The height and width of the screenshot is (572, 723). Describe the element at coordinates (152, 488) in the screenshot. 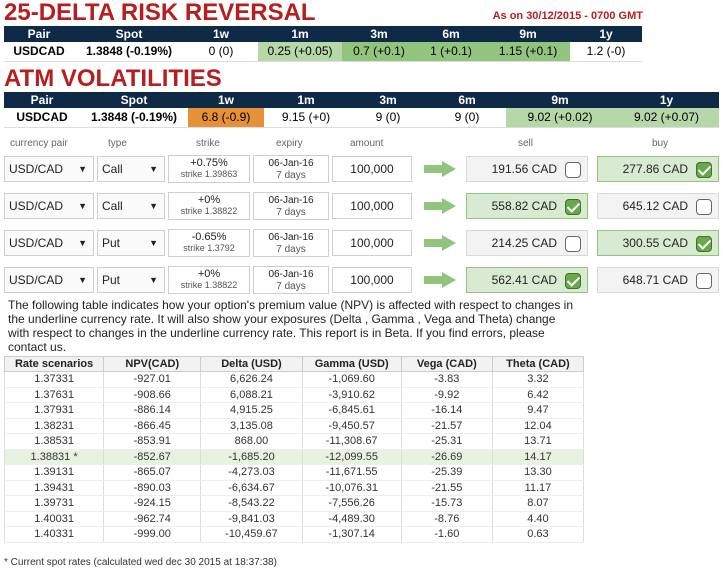

I see `npv-cell: -890.03` at that location.